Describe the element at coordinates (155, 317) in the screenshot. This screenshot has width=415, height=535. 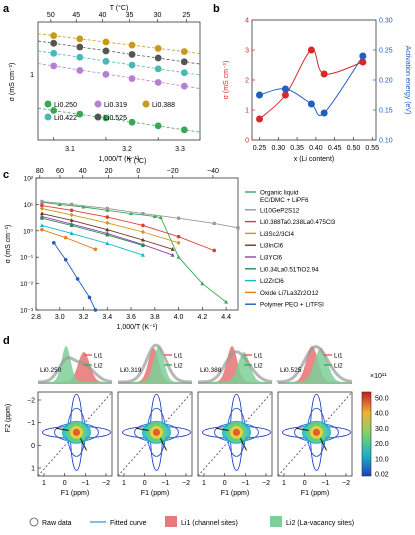
I see `panel-c-xtick: 3.8` at that location.